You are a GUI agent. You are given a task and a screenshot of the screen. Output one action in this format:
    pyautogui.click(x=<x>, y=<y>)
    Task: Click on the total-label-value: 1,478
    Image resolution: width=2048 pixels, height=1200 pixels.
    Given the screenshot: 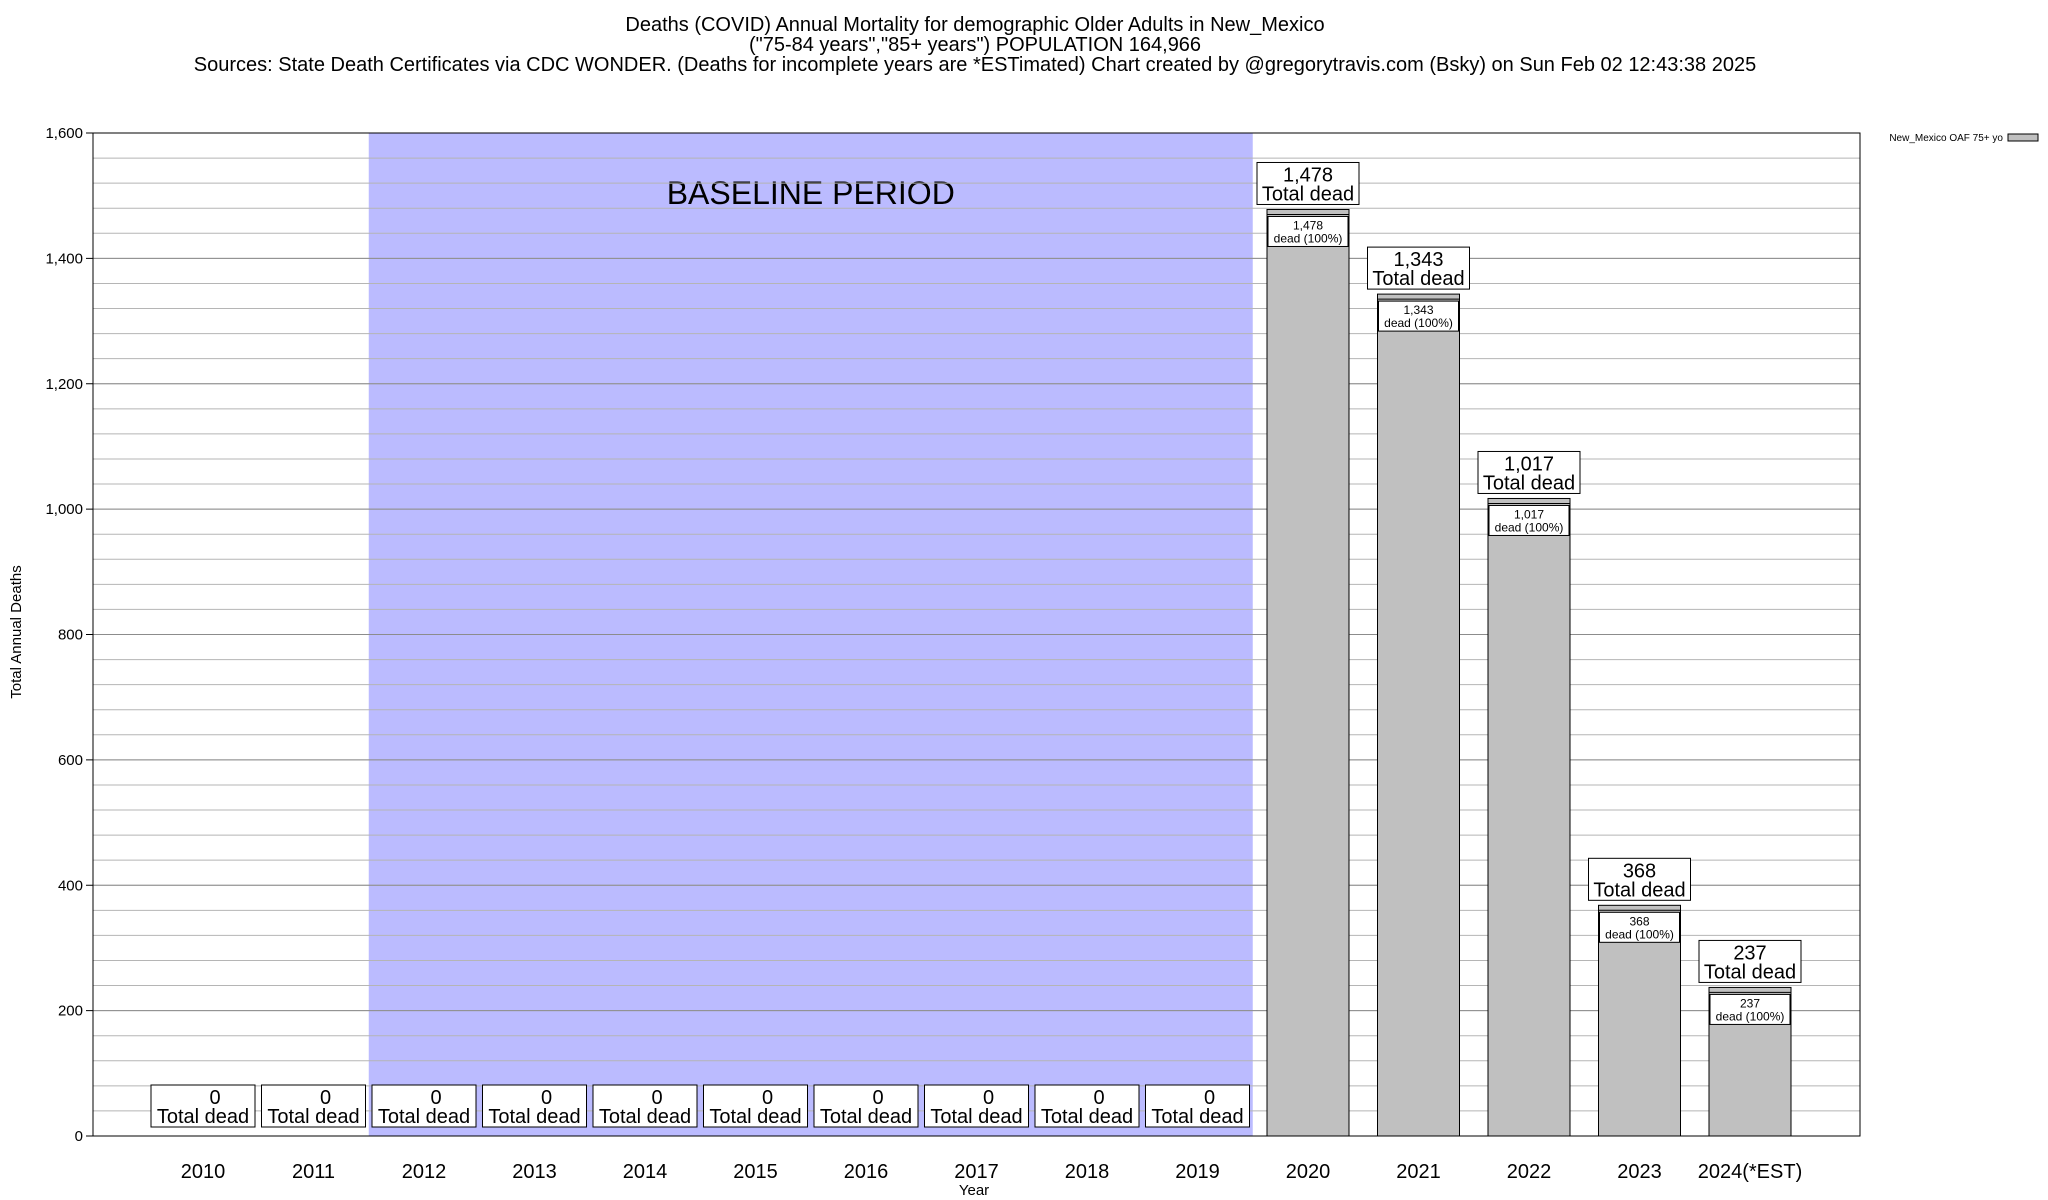 What is the action you would take?
    pyautogui.click(x=1308, y=175)
    